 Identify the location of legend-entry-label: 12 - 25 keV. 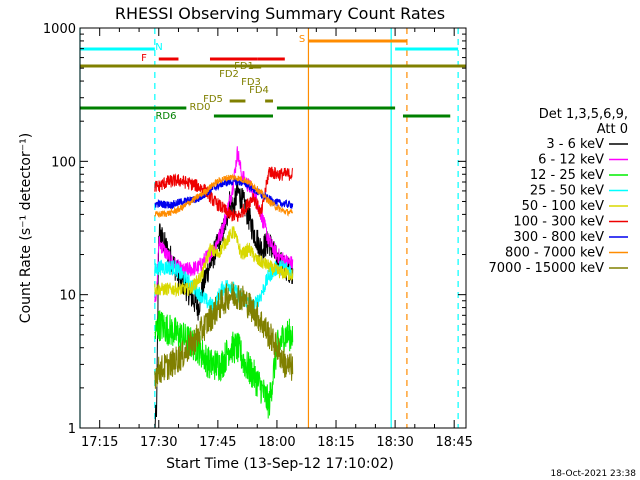
(567, 175).